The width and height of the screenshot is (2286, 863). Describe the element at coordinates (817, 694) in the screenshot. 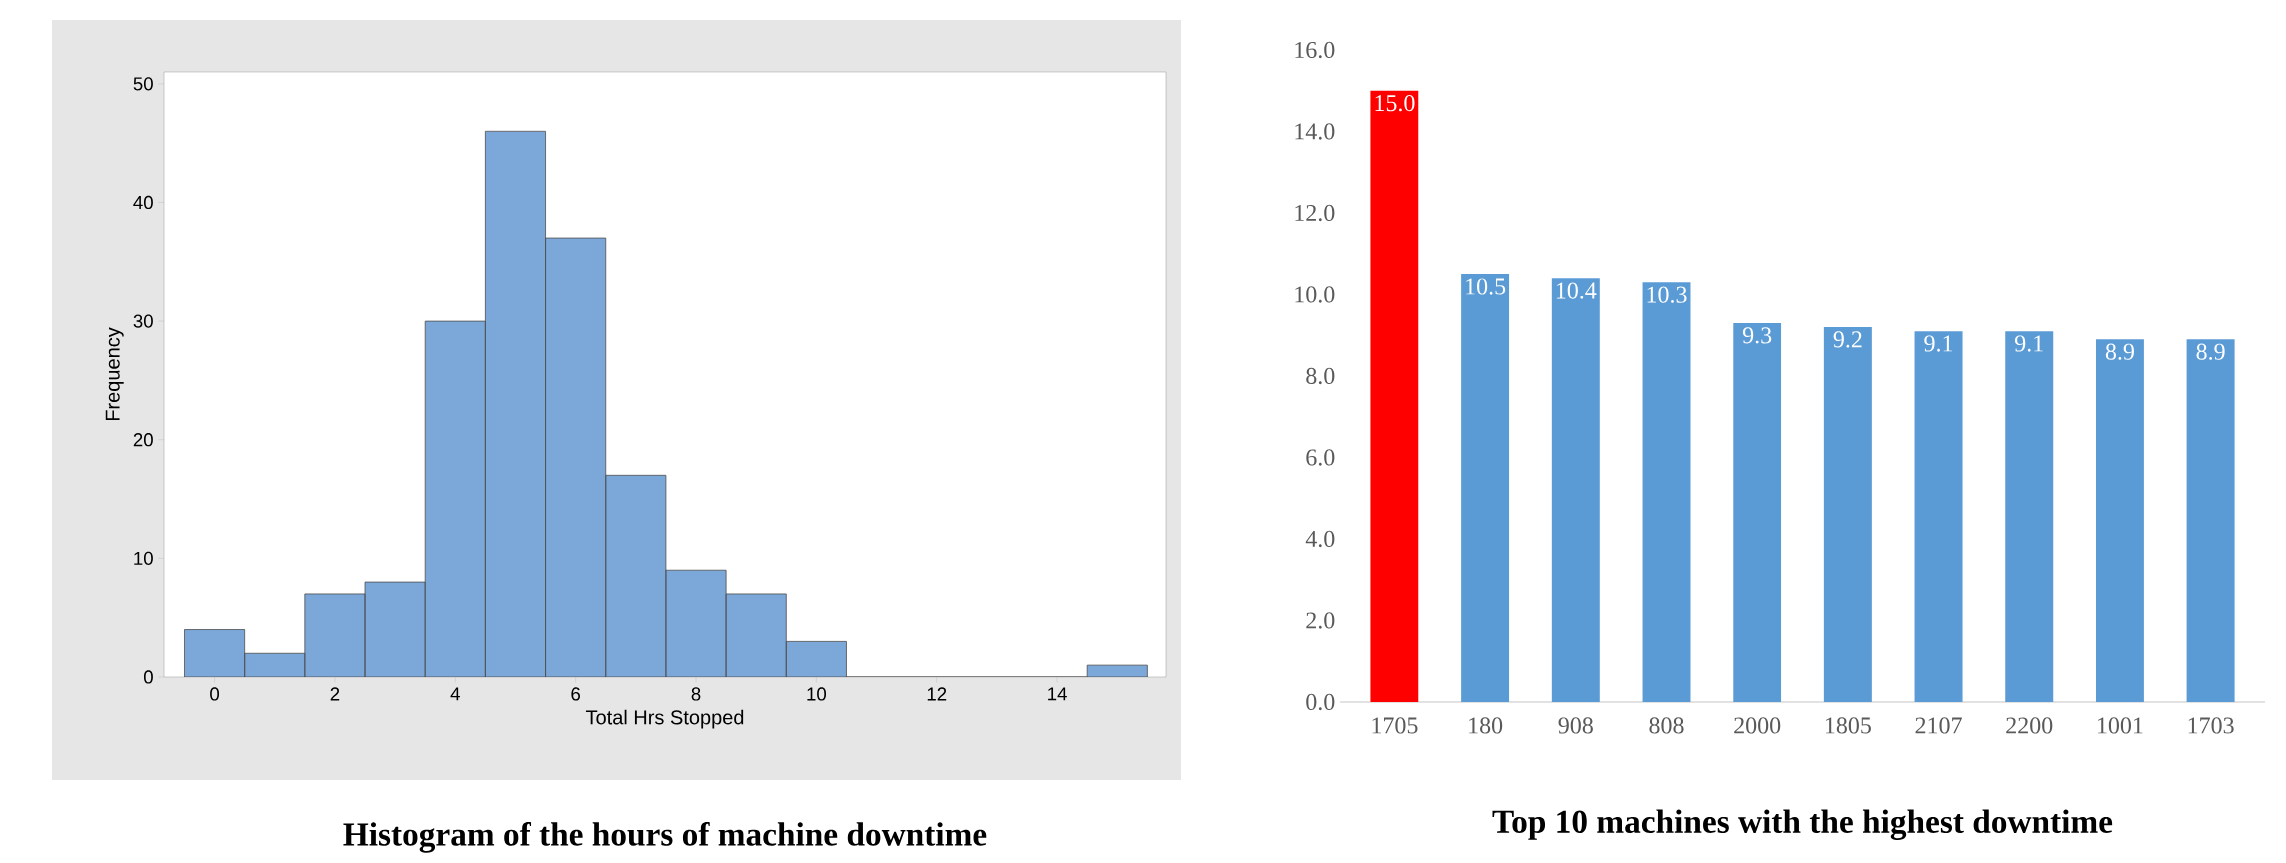

I see `x-tick-label: 10` at that location.